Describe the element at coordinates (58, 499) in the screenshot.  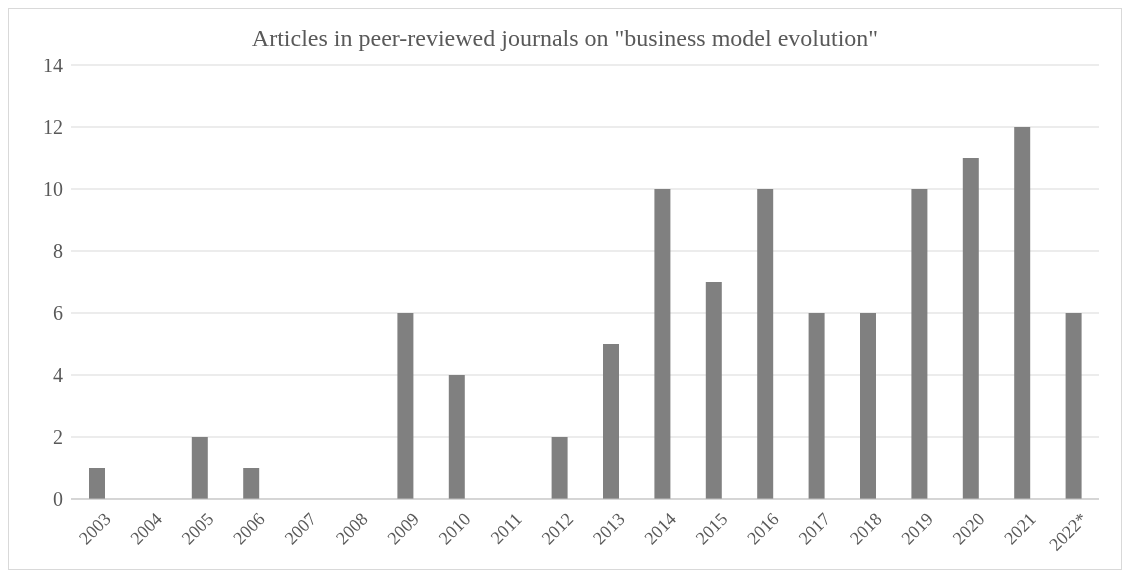
I see `y-tick-label: 0` at that location.